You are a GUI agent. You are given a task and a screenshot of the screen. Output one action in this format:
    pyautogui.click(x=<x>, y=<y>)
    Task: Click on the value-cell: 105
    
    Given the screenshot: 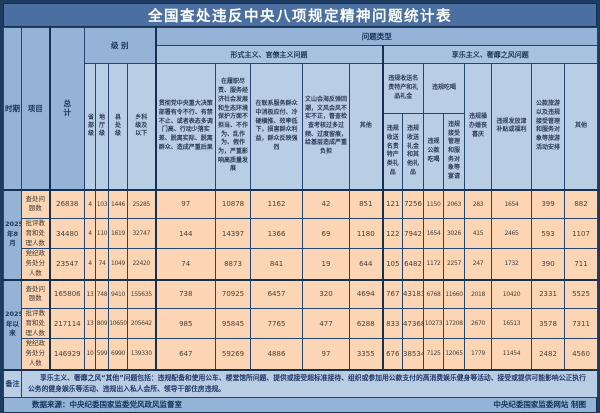 What is the action you would take?
    pyautogui.click(x=392, y=264)
    